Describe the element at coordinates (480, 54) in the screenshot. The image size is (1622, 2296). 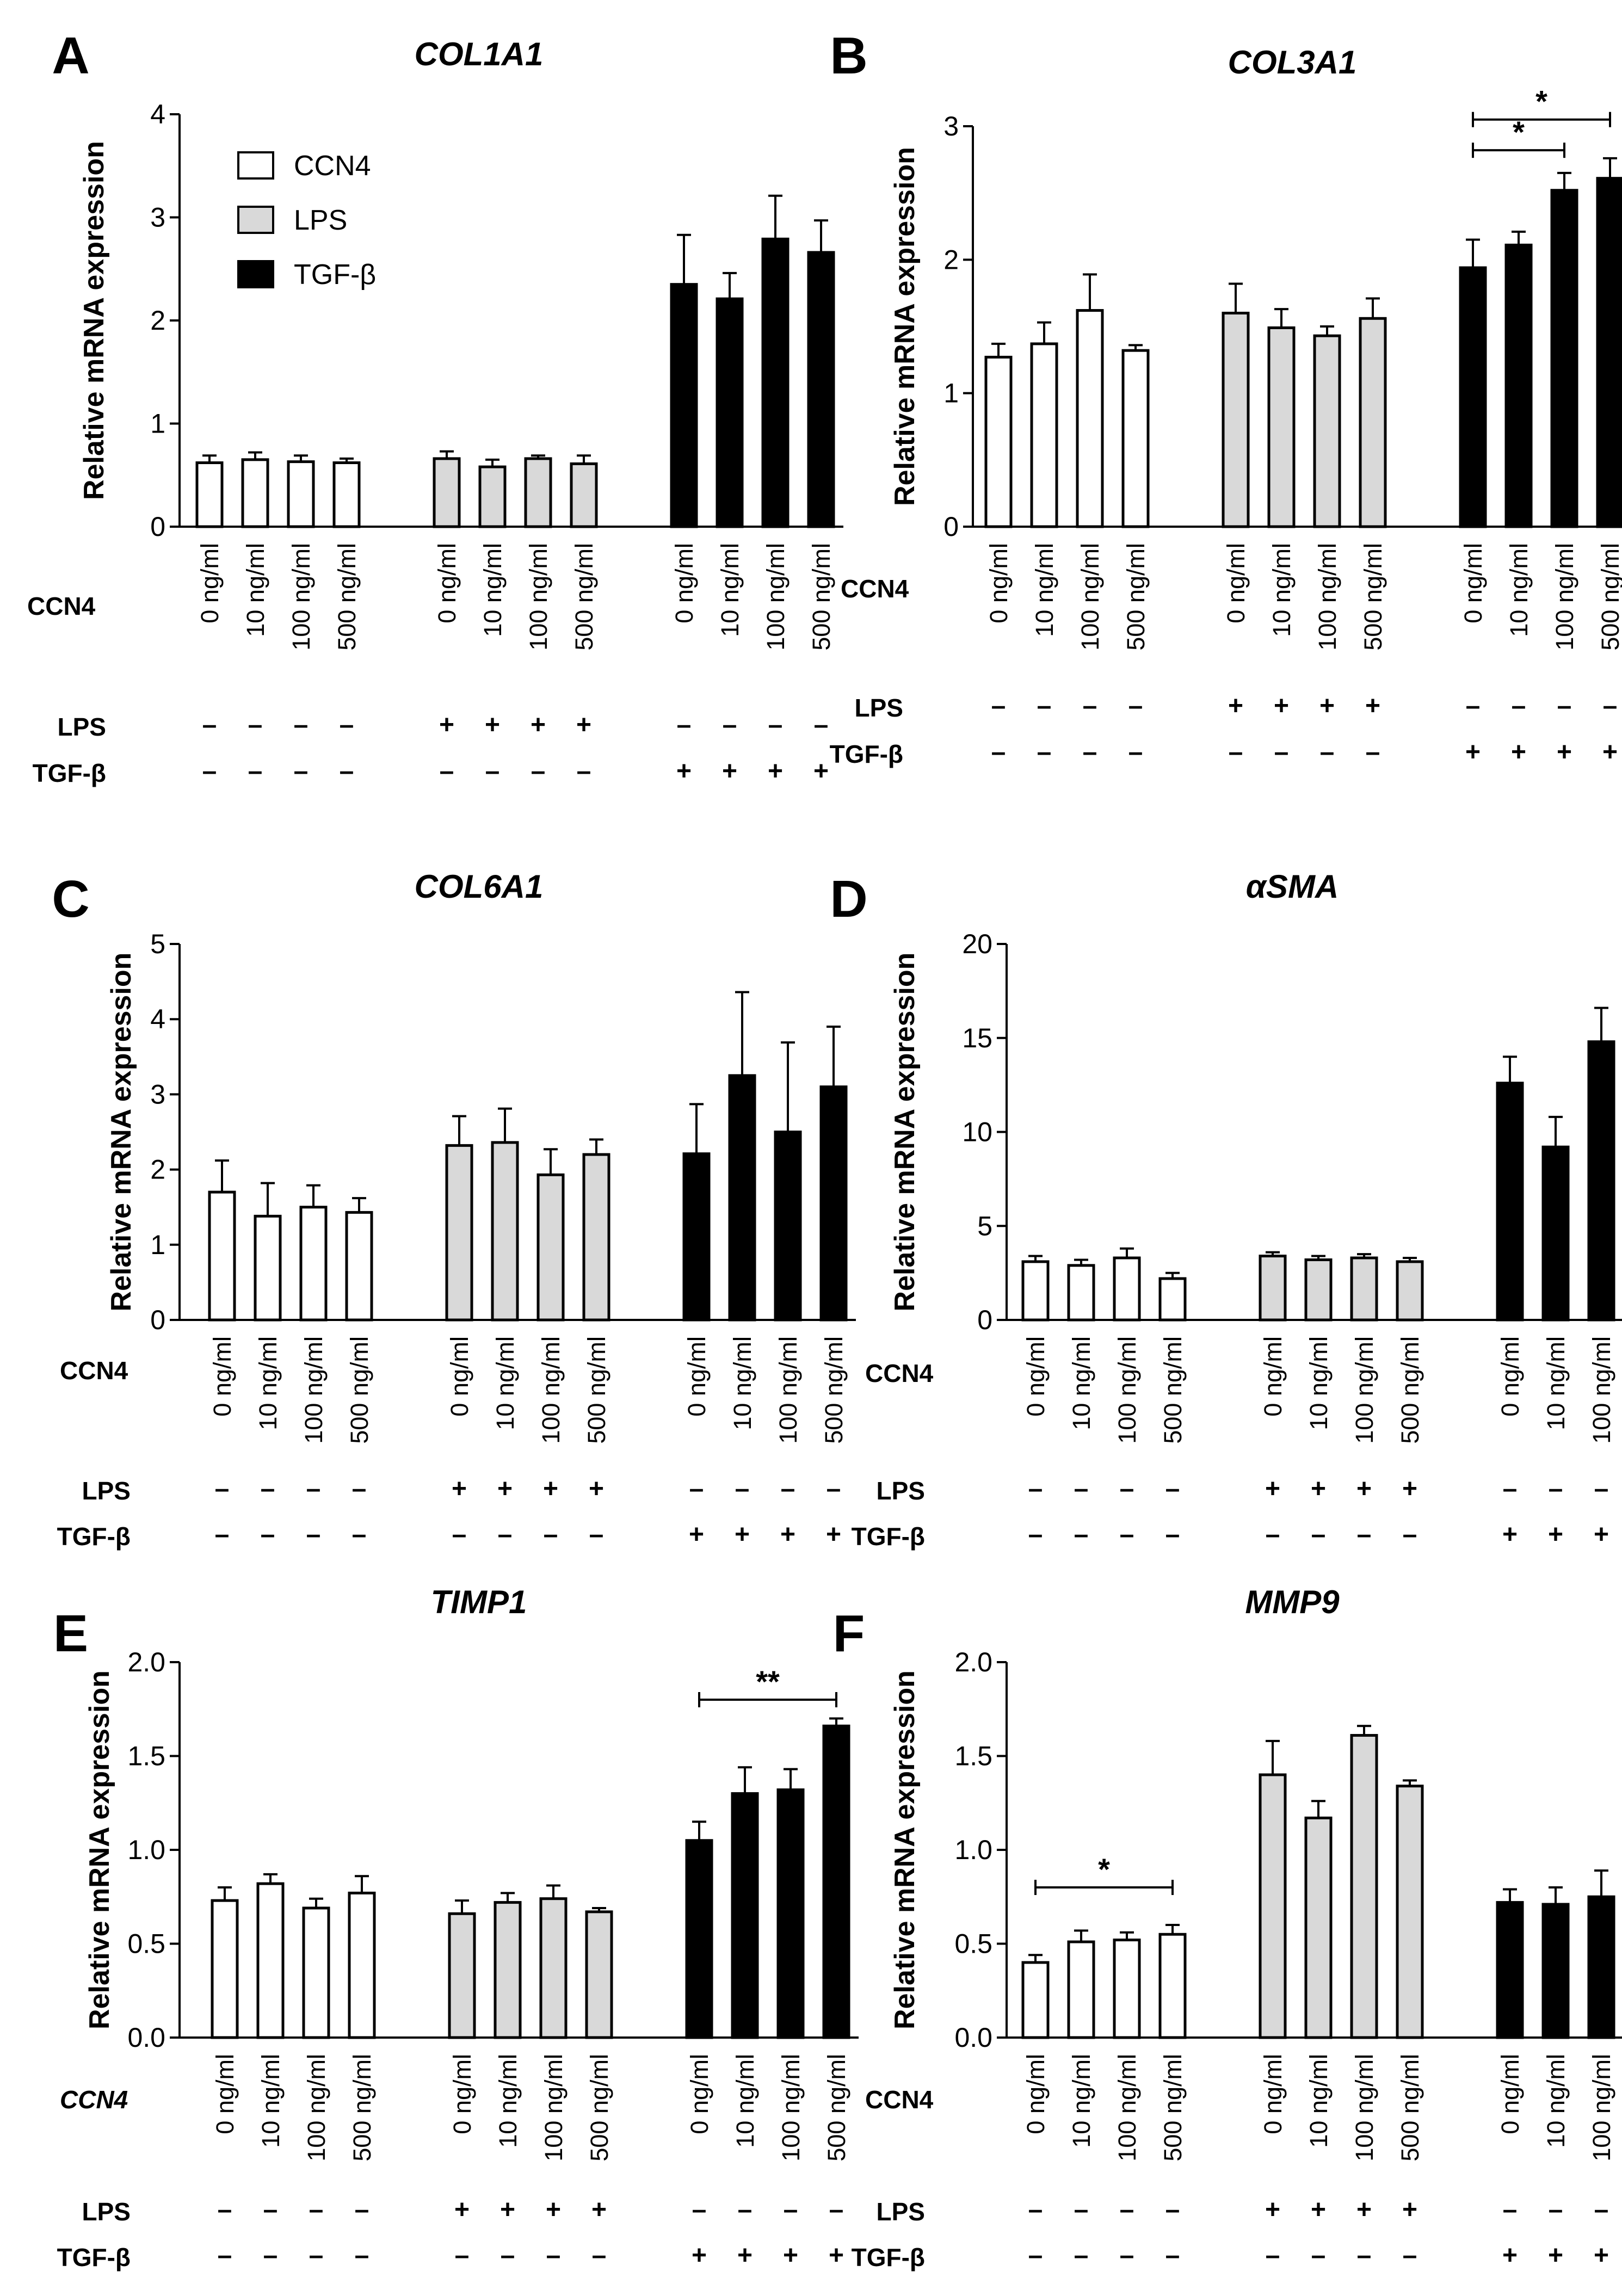
I see `chart-title: COL1A1` at that location.